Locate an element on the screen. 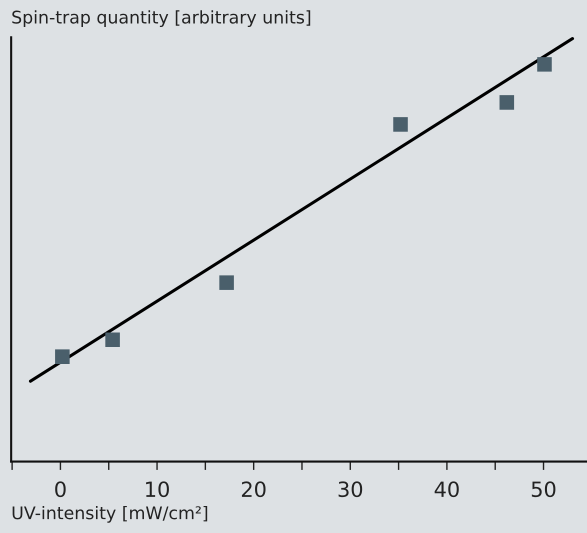  x-tick-label: 0 is located at coordinates (60, 489).